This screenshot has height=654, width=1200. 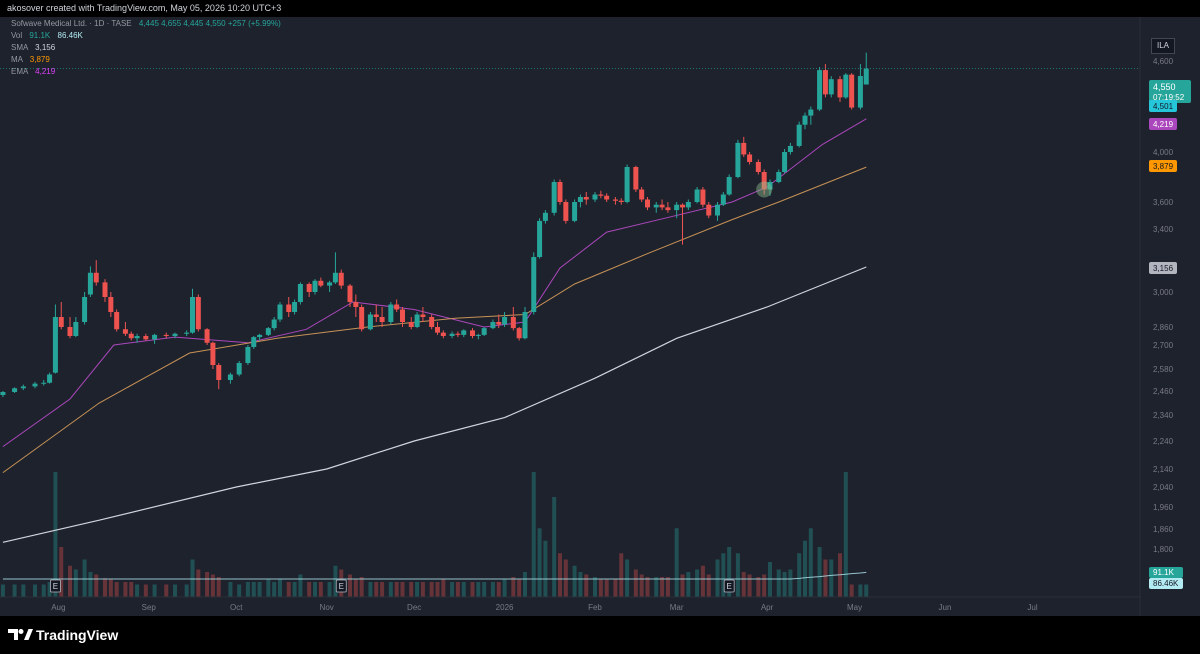 I want to click on legend-vol-row: Vol 91.1K 86.46K, so click(x=47, y=35).